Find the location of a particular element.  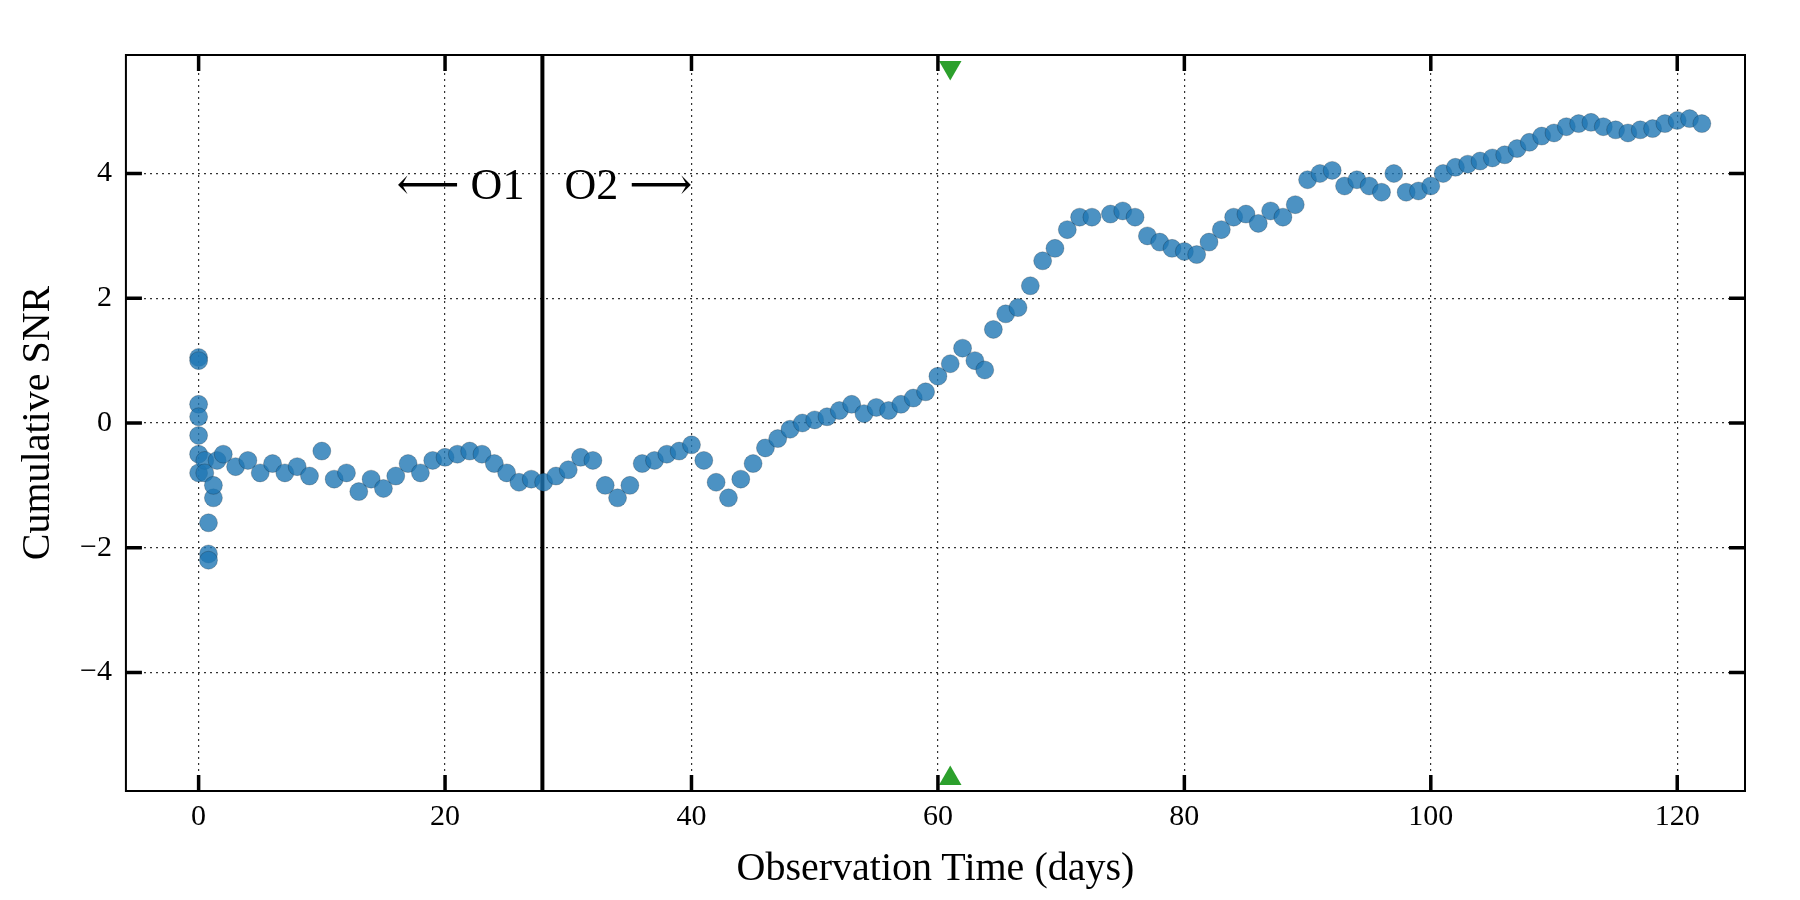

x-tick-label: 80 is located at coordinates (1184, 814).